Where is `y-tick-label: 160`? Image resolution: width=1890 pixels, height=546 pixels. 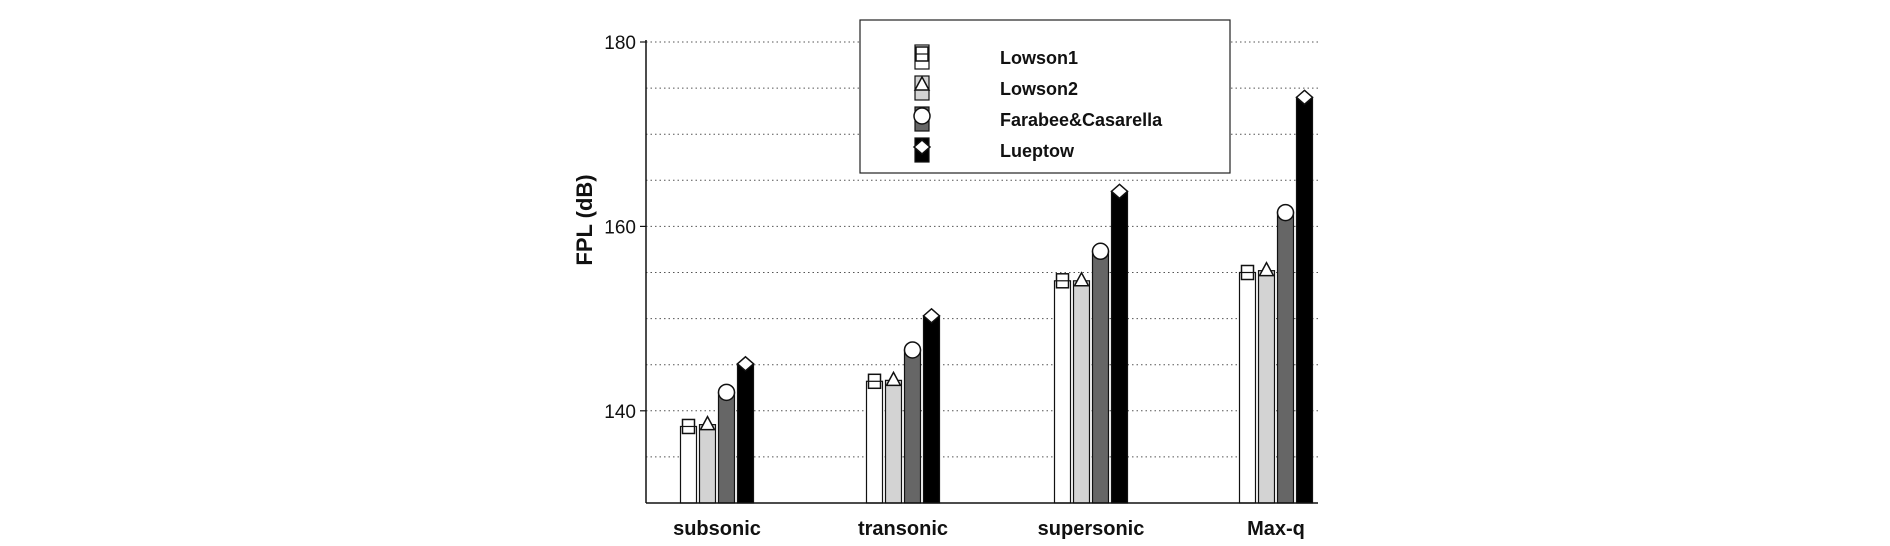
y-tick-label: 160 is located at coordinates (620, 227).